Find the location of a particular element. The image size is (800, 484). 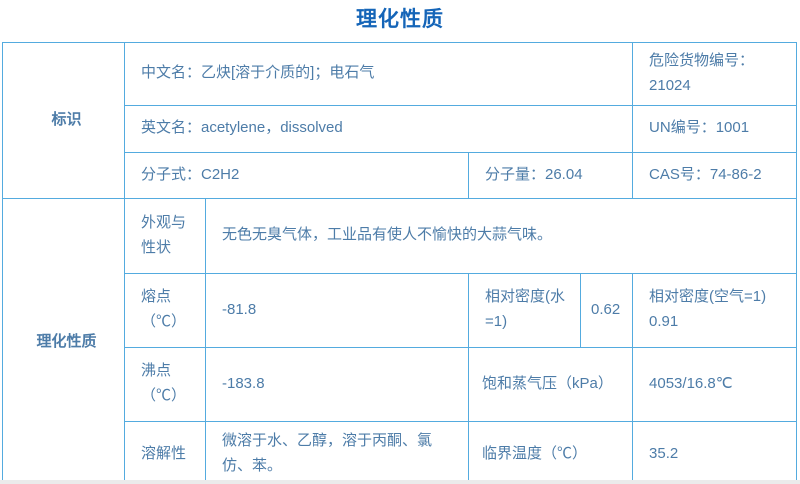

table-row: 分子式：C2H2 分子量：26.04 CAS号：74-86-2 is located at coordinates (400, 175).